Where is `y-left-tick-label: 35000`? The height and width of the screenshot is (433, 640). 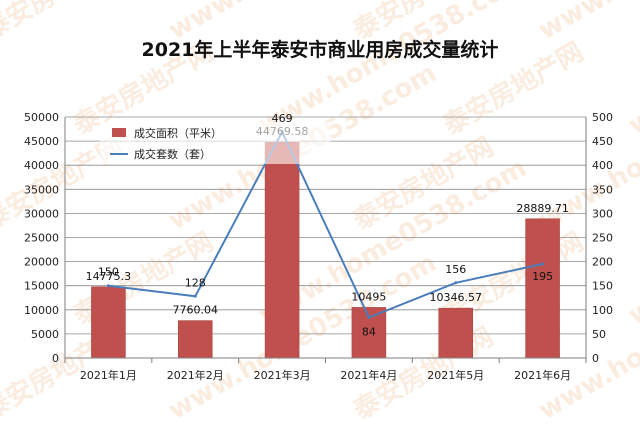
y-left-tick-label: 35000 is located at coordinates (41, 189).